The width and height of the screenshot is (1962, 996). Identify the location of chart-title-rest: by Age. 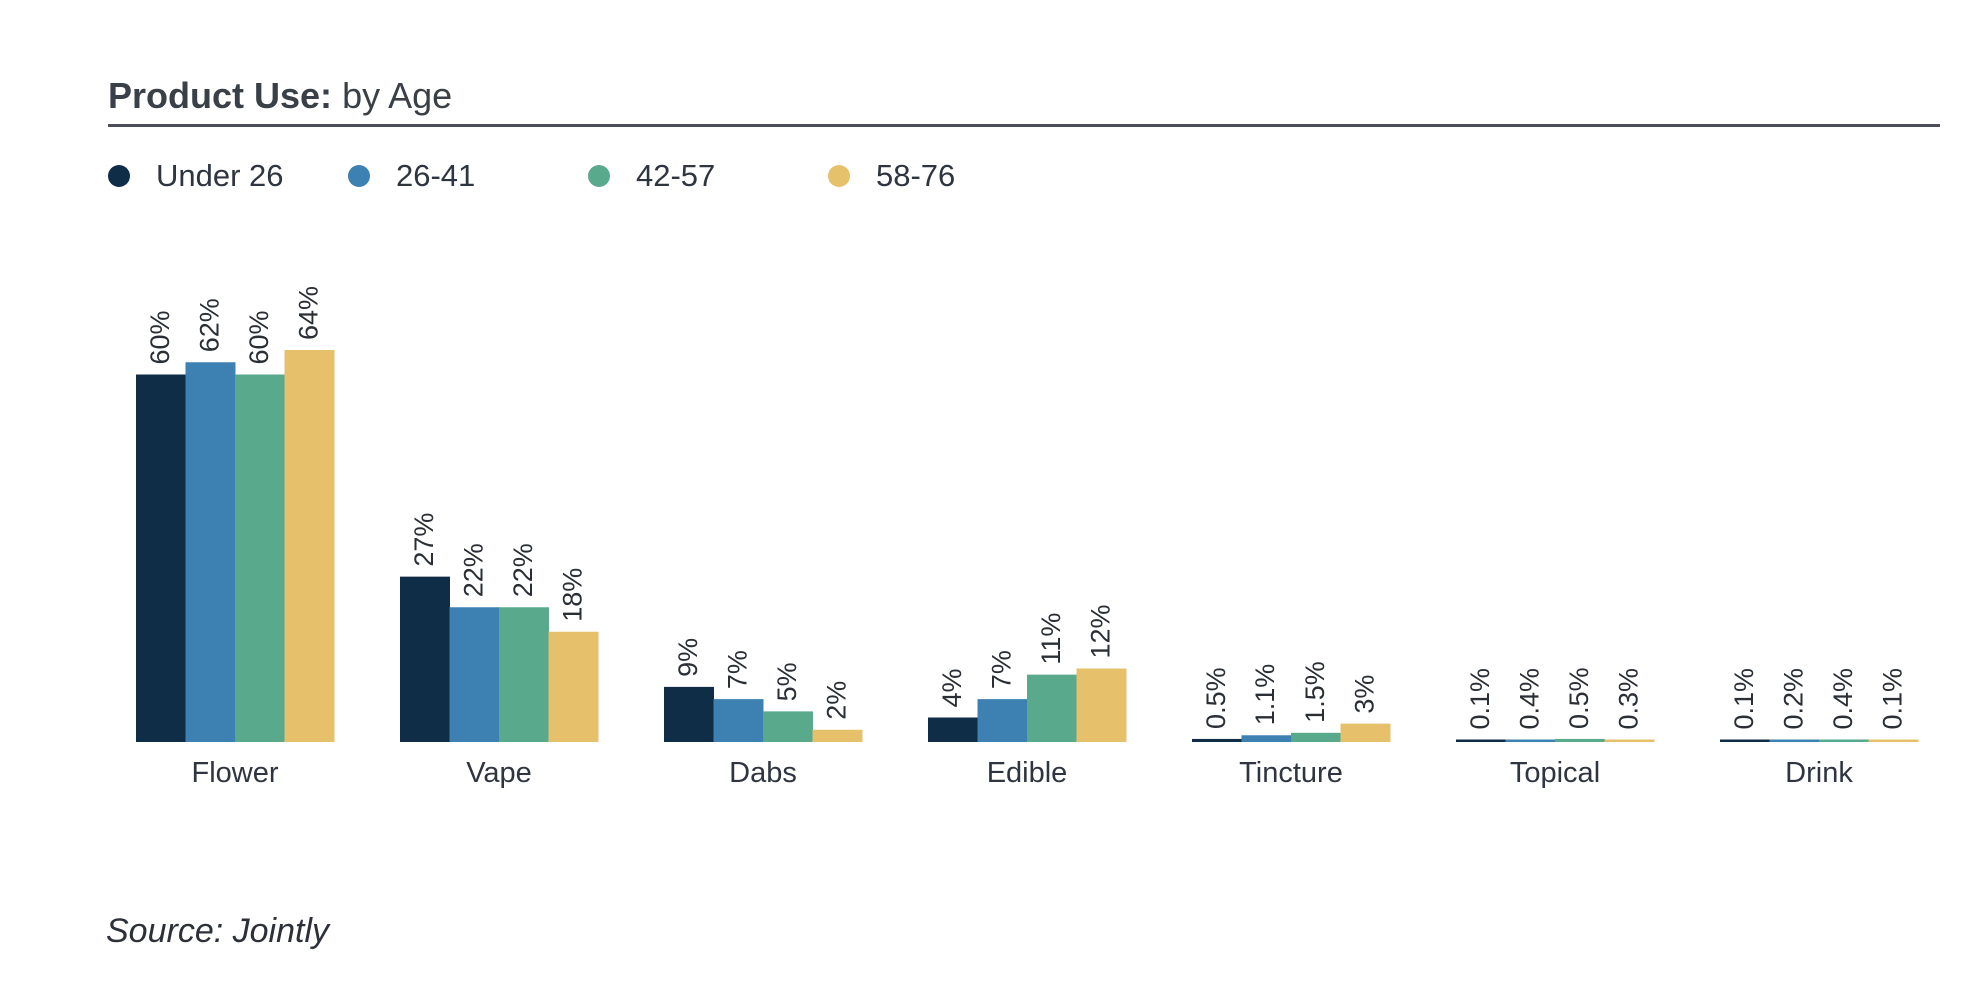
(397, 95).